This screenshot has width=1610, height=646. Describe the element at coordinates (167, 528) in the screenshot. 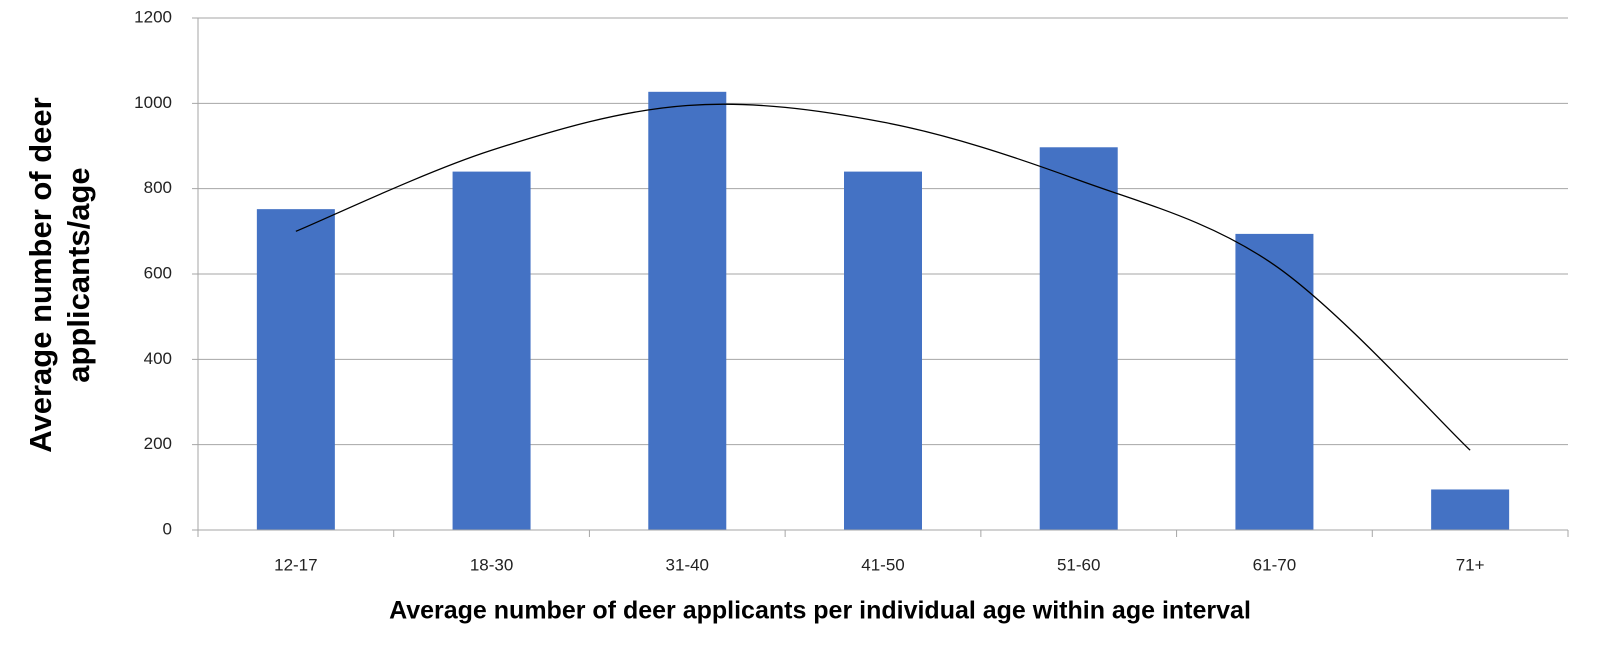

I see `y-tick-label: 0` at that location.